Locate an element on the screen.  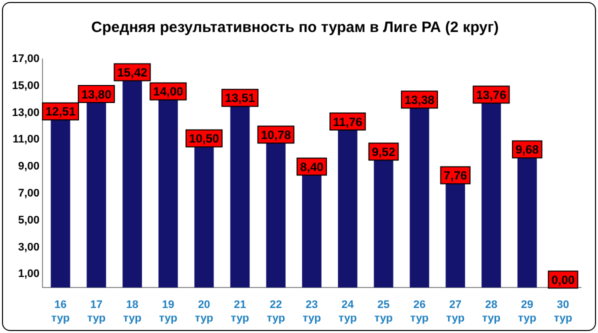
x-tick-label: 18 тур is located at coordinates (132, 311).